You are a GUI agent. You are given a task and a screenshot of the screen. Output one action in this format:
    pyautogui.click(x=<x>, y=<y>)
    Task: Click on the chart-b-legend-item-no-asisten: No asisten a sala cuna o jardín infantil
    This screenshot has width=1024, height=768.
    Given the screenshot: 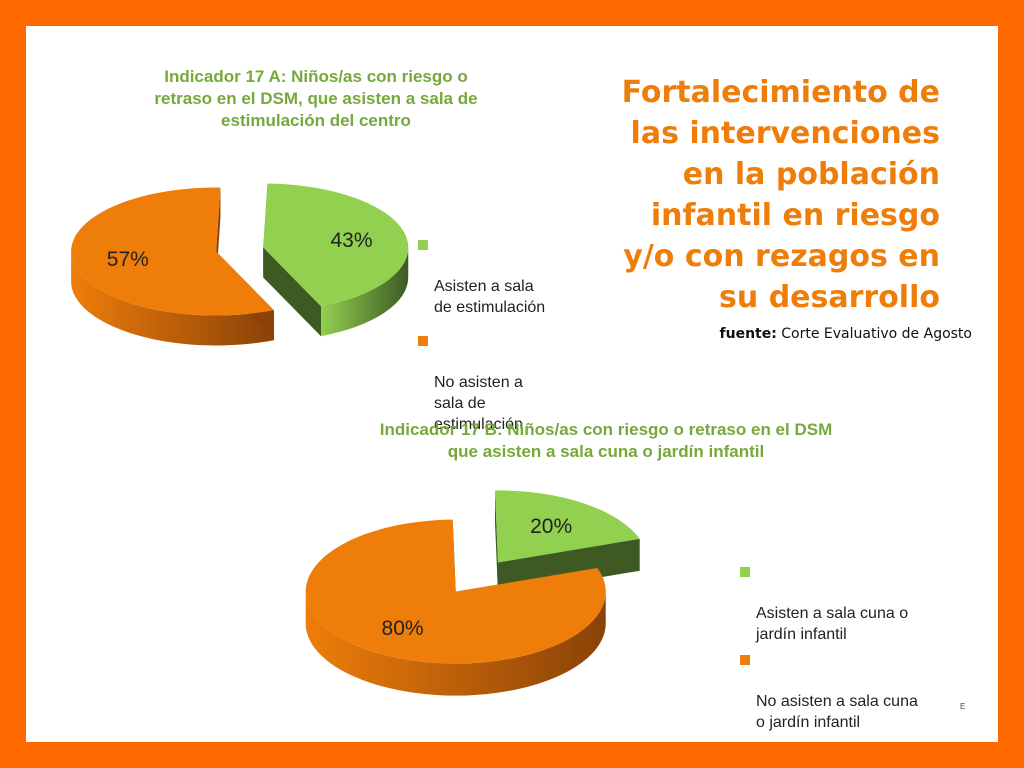 What is the action you would take?
    pyautogui.click(x=860, y=691)
    